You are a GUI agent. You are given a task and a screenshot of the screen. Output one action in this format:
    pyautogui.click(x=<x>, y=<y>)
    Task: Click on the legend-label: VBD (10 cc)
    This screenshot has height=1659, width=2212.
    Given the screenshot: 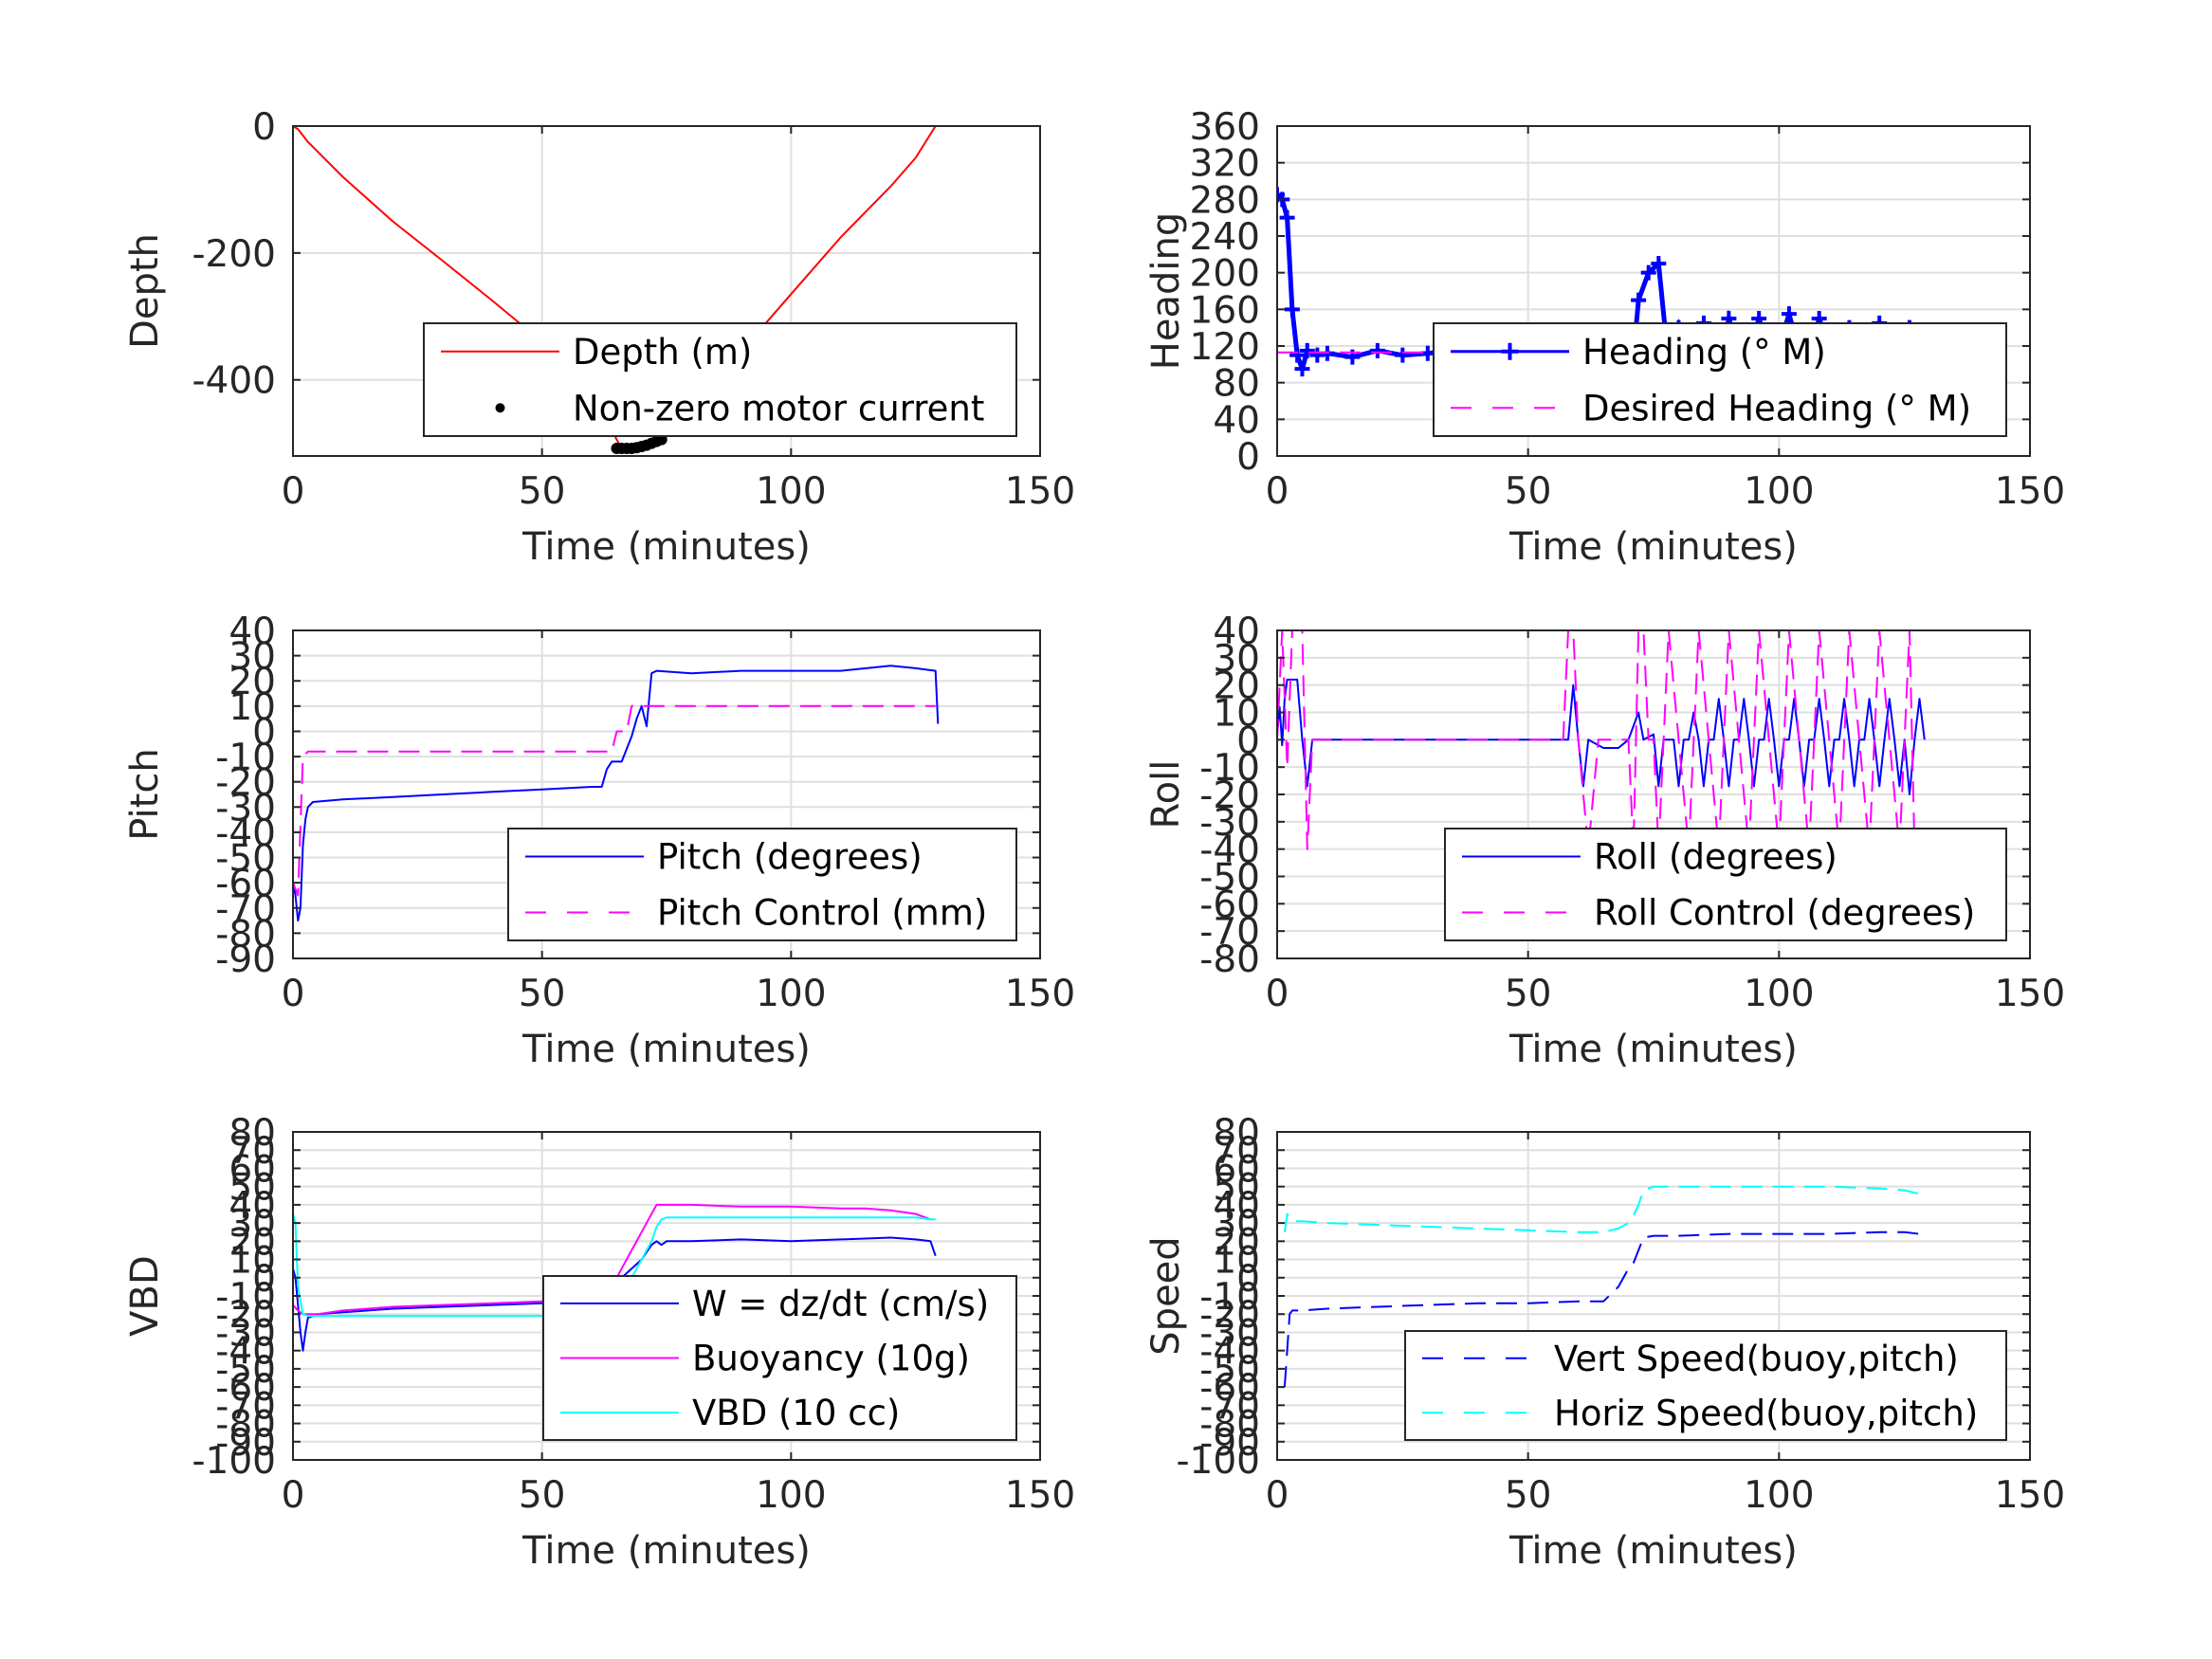 What is the action you would take?
    pyautogui.click(x=796, y=1413)
    